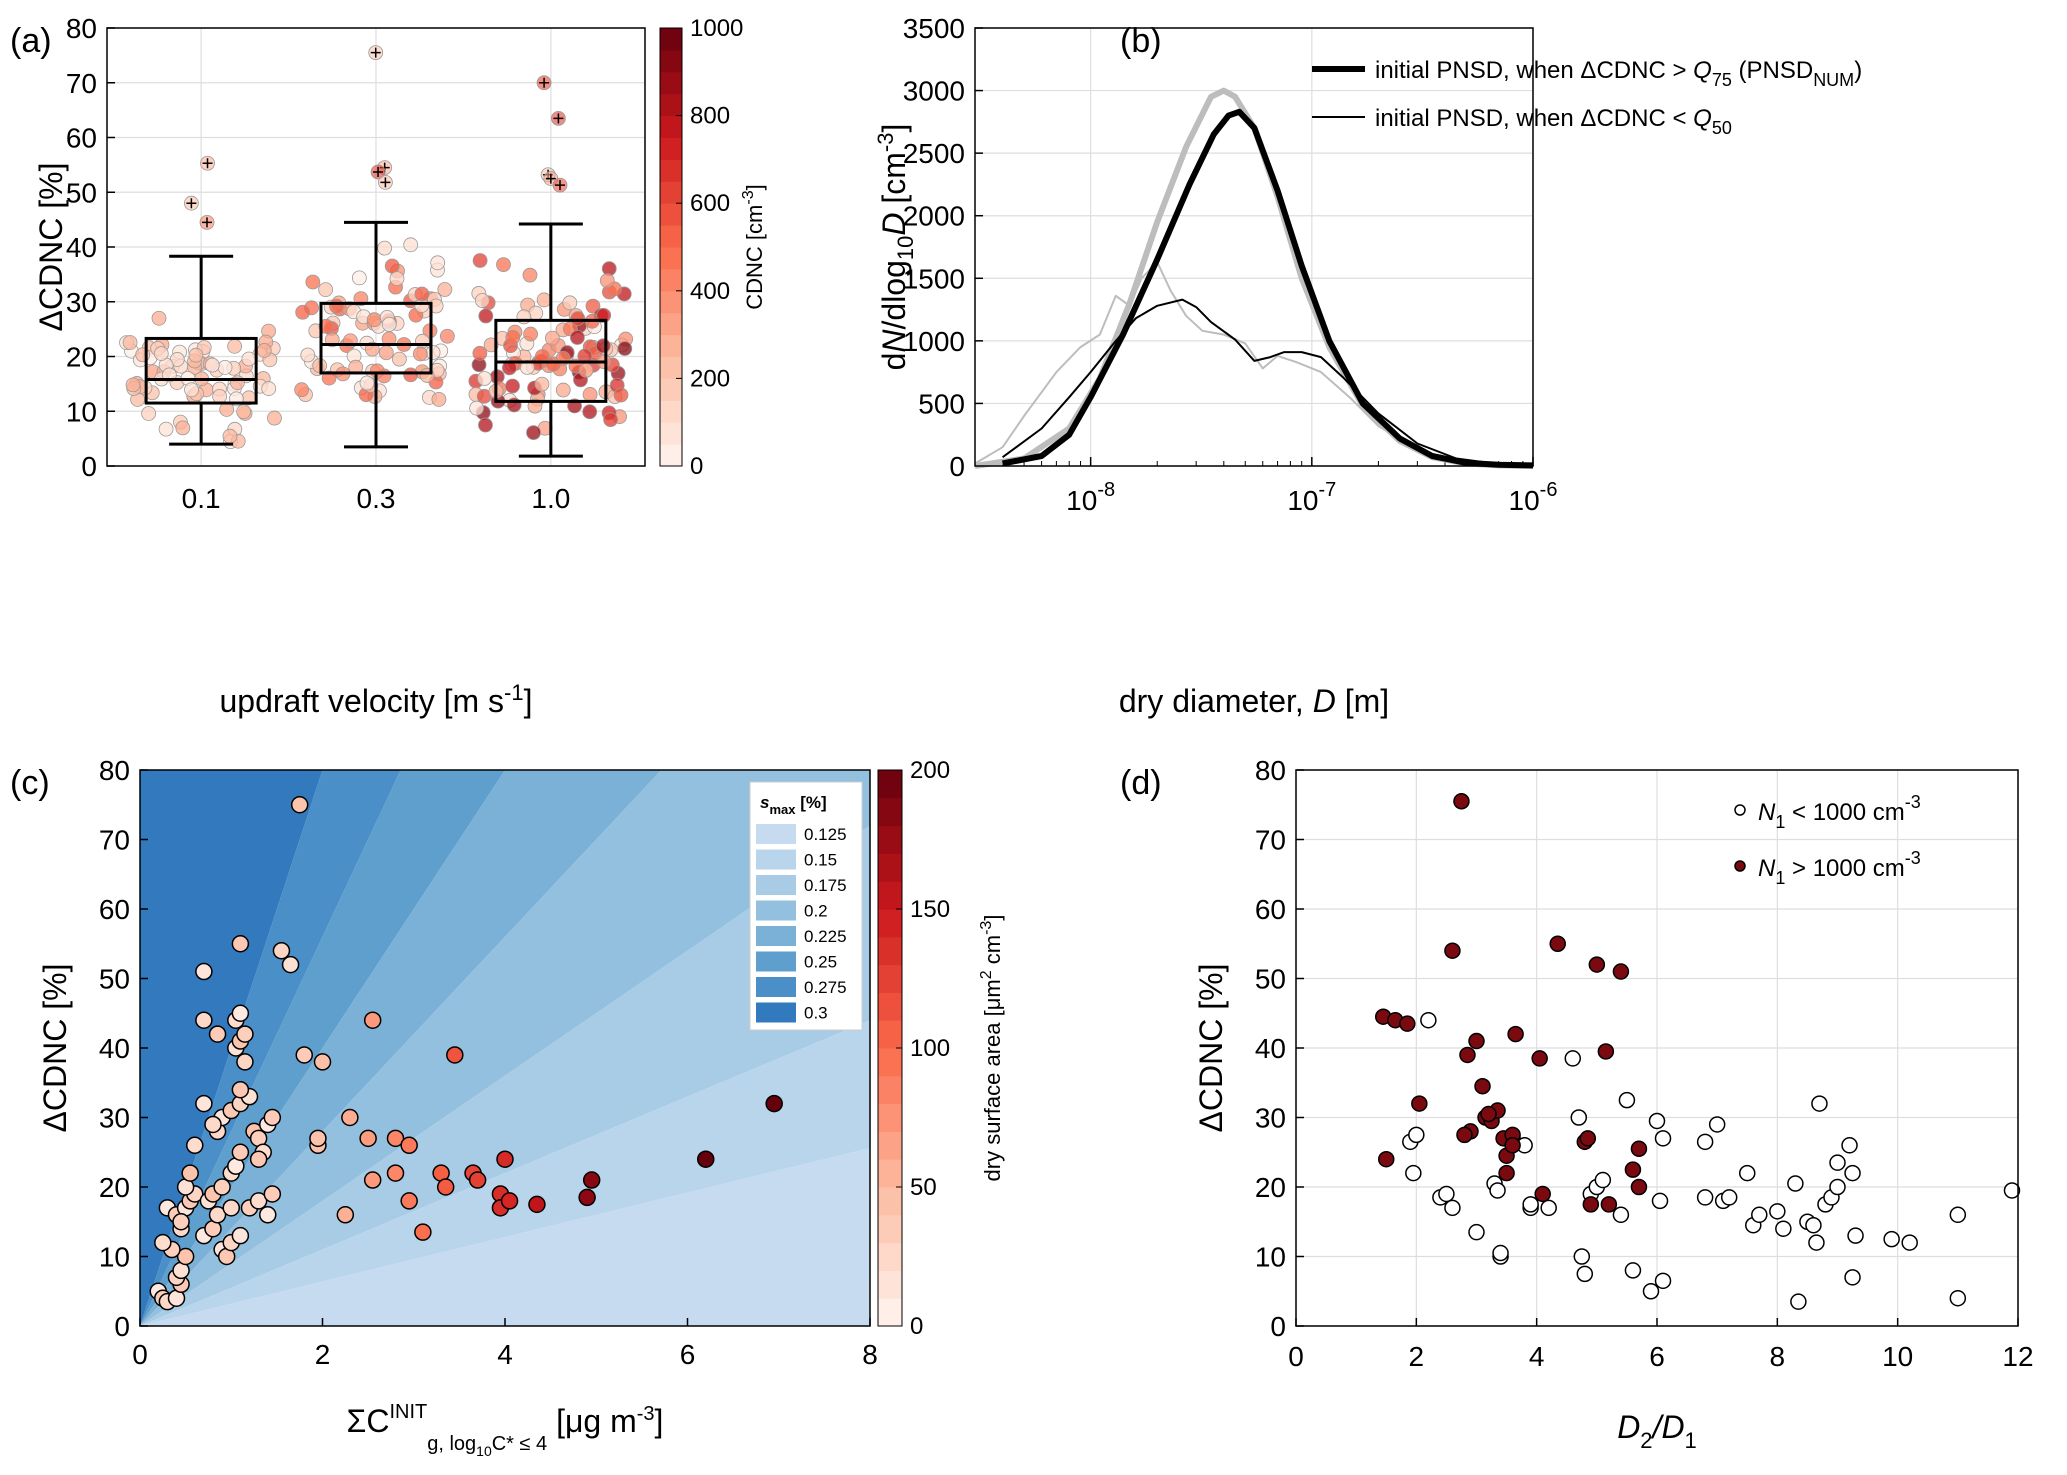  I want to click on panel-d-xtick-label: 8, so click(1778, 1356).